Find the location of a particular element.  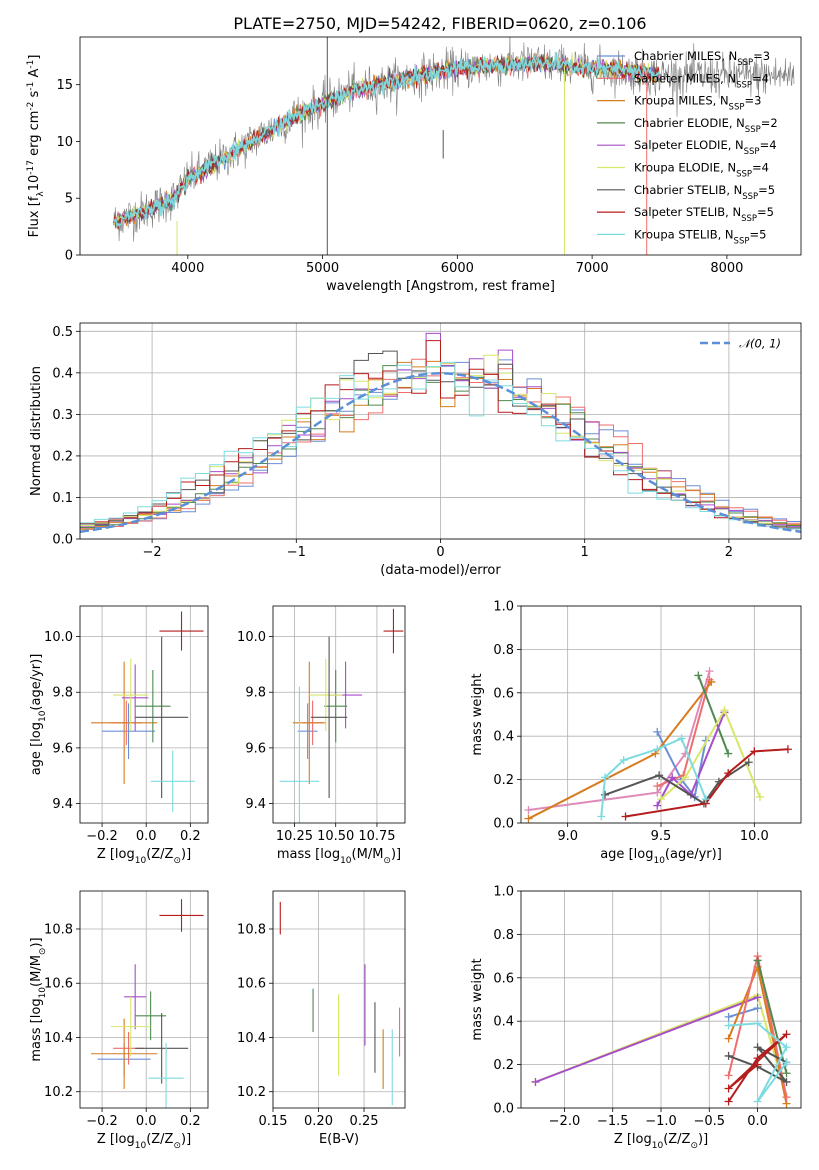

x-tick-label: 0.0 is located at coordinates (146, 836).